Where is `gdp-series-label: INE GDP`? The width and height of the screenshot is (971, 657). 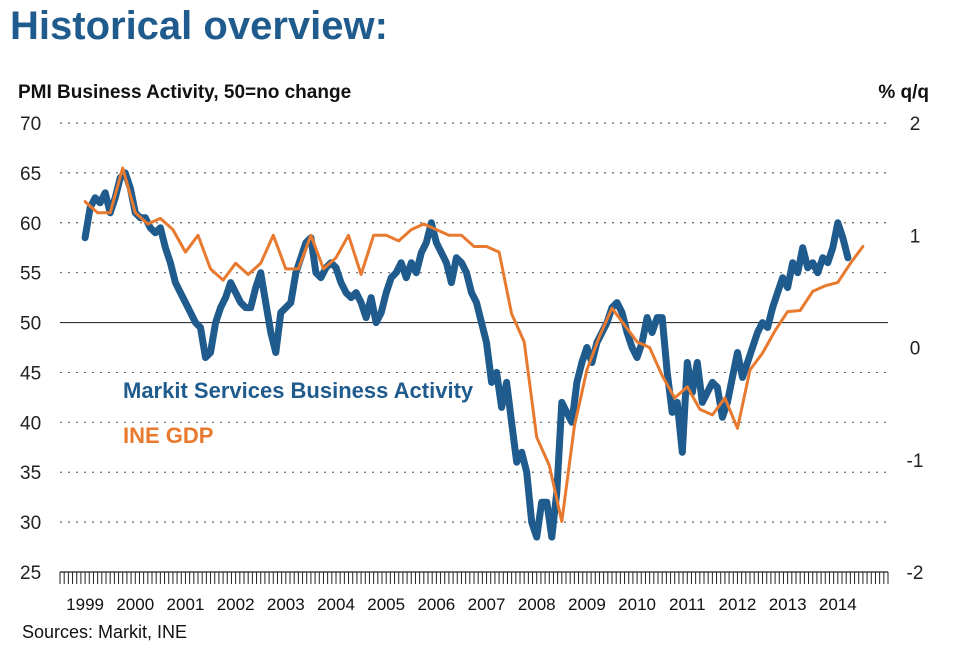 gdp-series-label: INE GDP is located at coordinates (168, 435).